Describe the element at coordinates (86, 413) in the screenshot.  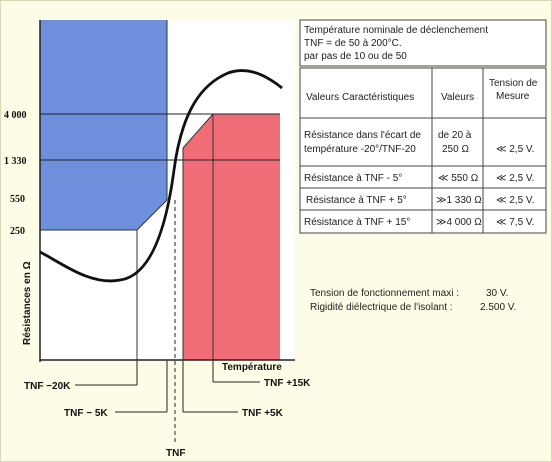
I see `label-tnf-minus-5k: TNF − 5K` at that location.